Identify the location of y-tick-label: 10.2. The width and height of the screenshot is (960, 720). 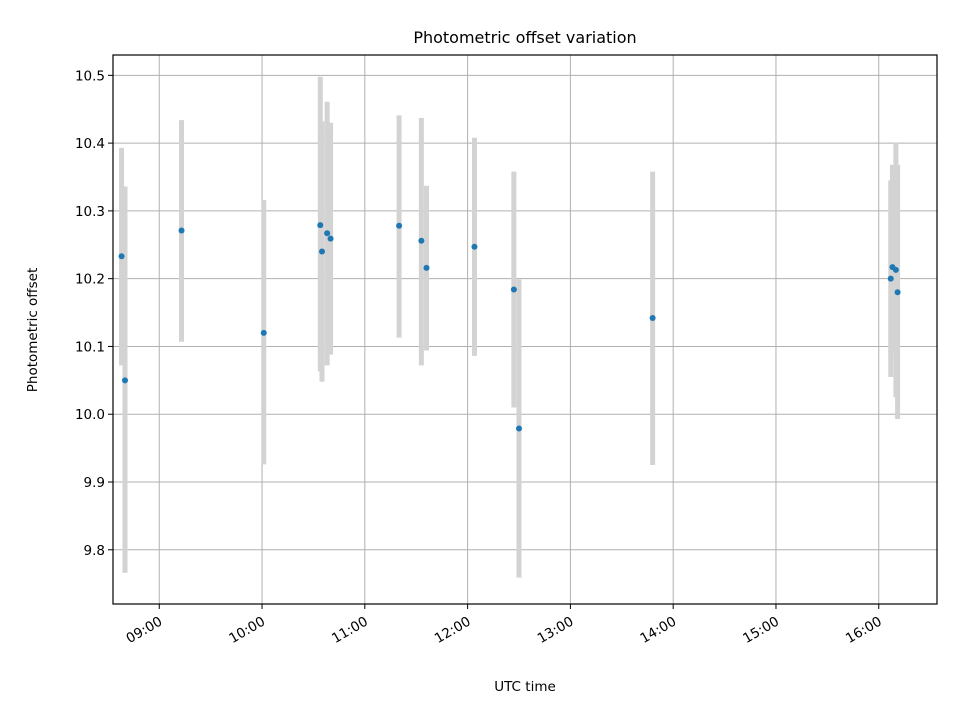
(90, 280).